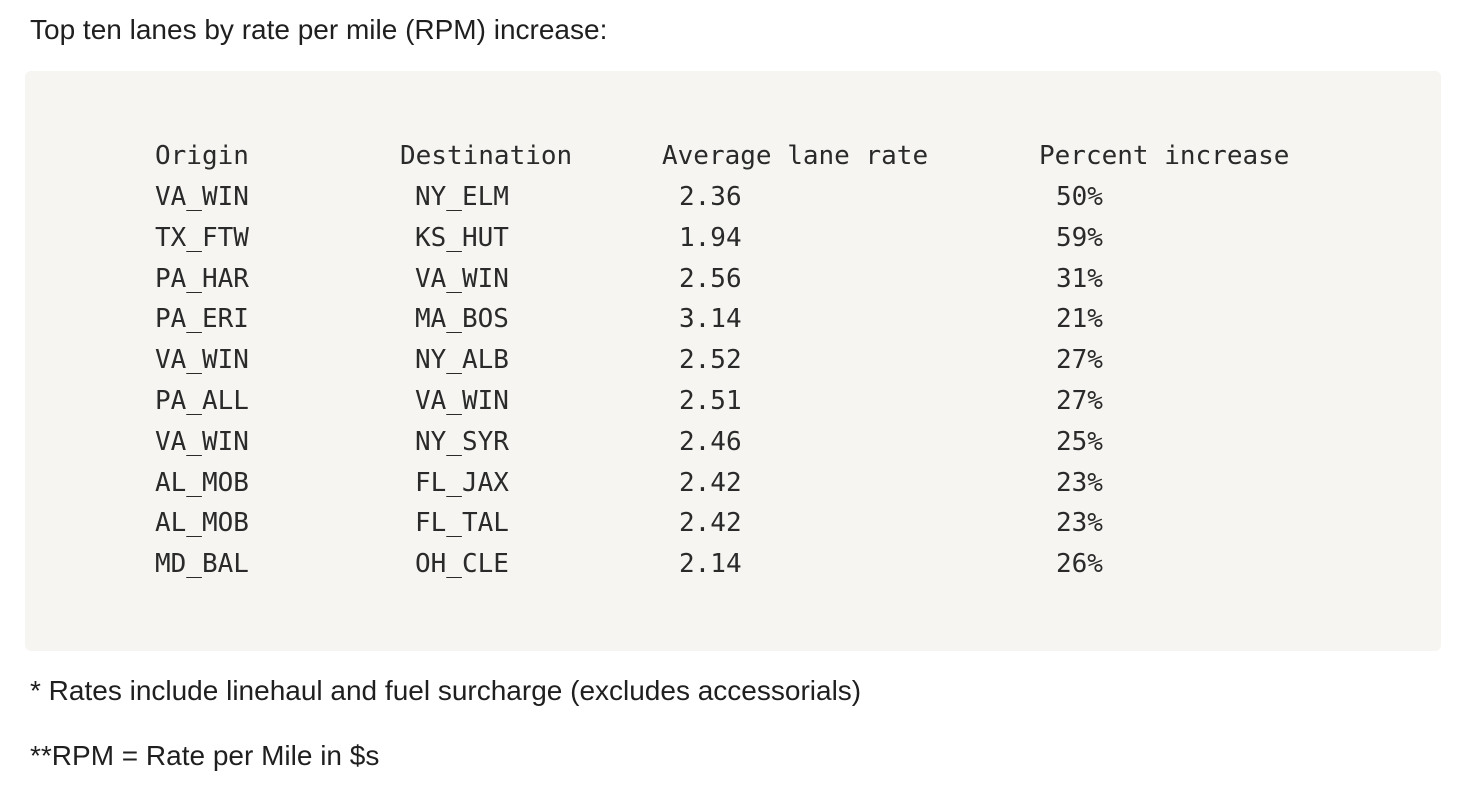  What do you see at coordinates (710, 401) in the screenshot?
I see `cell-average-rate: 2.51` at bounding box center [710, 401].